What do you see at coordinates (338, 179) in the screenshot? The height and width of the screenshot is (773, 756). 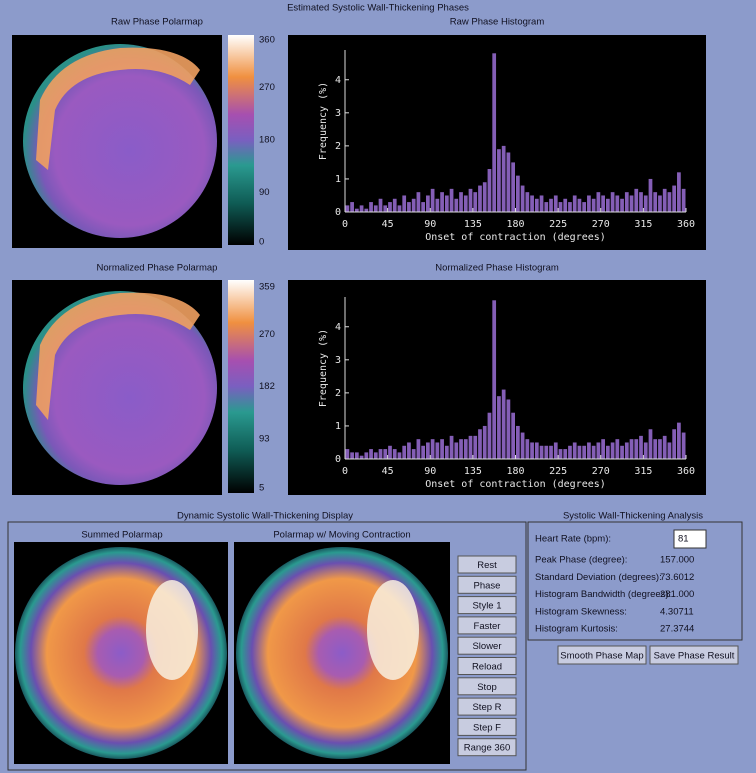 I see `y-tick-label: 1` at bounding box center [338, 179].